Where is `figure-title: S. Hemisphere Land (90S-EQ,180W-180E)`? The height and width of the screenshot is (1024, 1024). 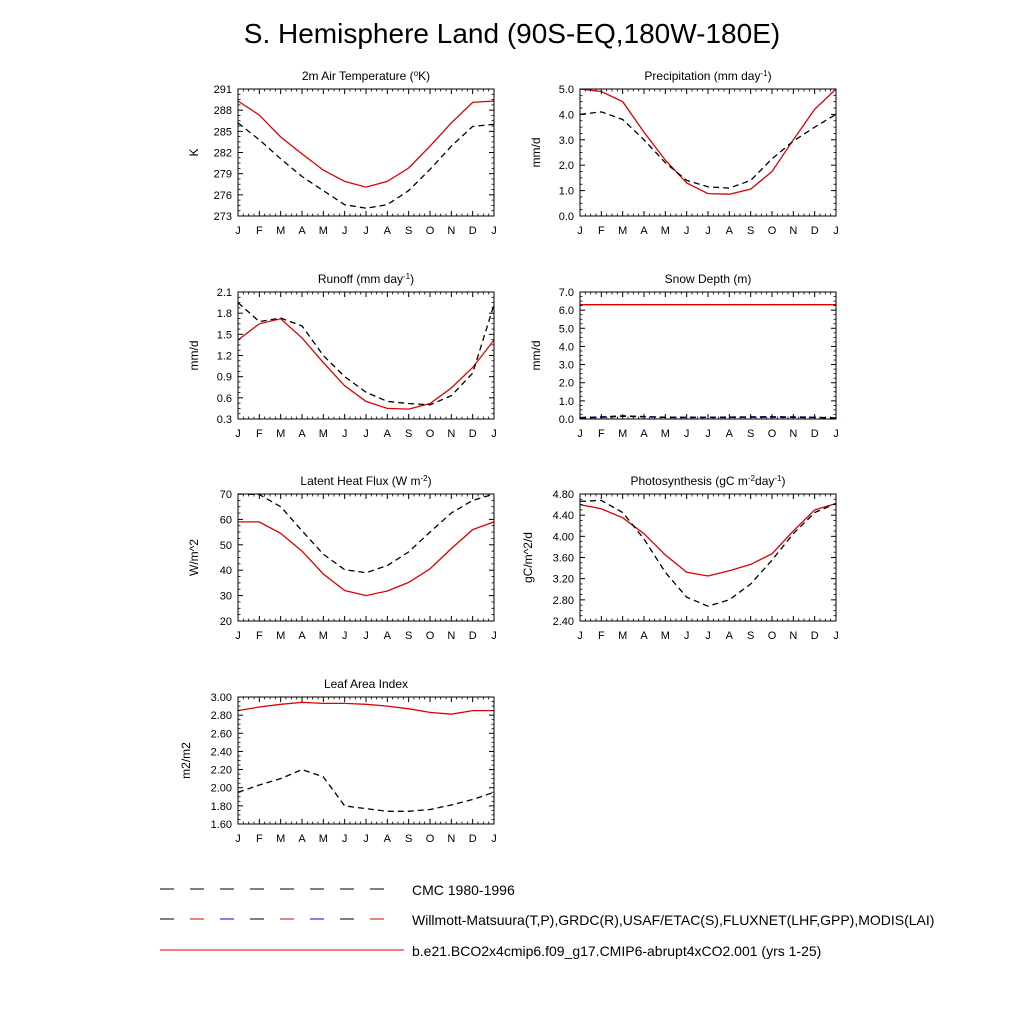 figure-title: S. Hemisphere Land (90S-EQ,180W-180E) is located at coordinates (512, 33).